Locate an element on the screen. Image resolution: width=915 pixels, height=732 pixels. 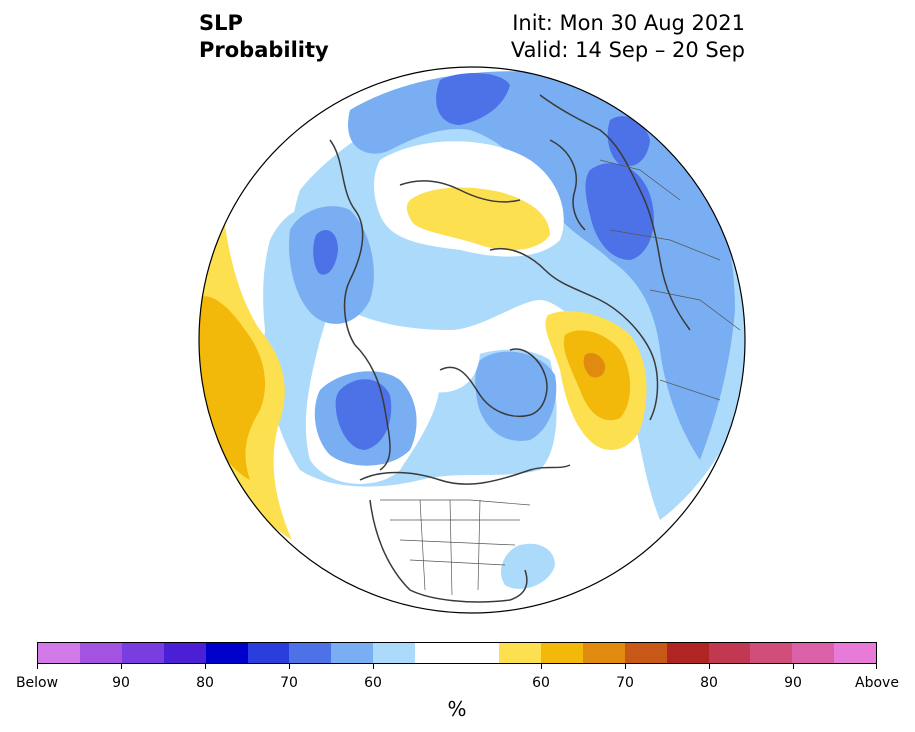
above-normal-arctic is located at coordinates (478, 219).